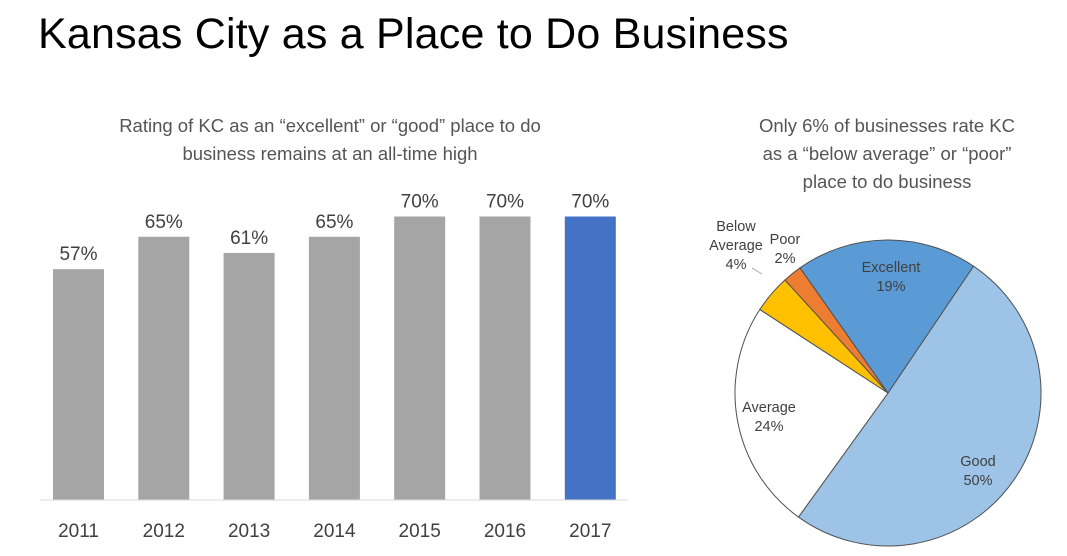 This screenshot has height=556, width=1067. I want to click on pie-data-label: Poor, so click(785, 240).